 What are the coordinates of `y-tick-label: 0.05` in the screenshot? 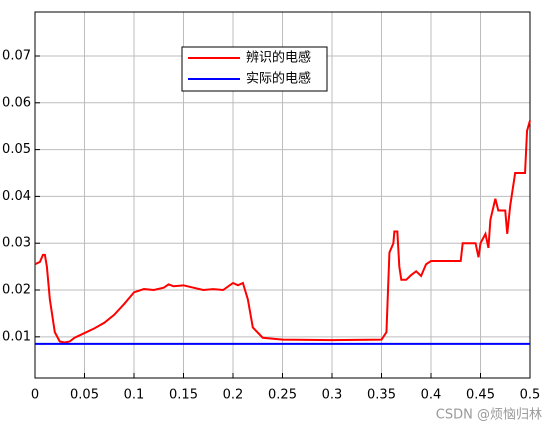 It's located at (16, 149).